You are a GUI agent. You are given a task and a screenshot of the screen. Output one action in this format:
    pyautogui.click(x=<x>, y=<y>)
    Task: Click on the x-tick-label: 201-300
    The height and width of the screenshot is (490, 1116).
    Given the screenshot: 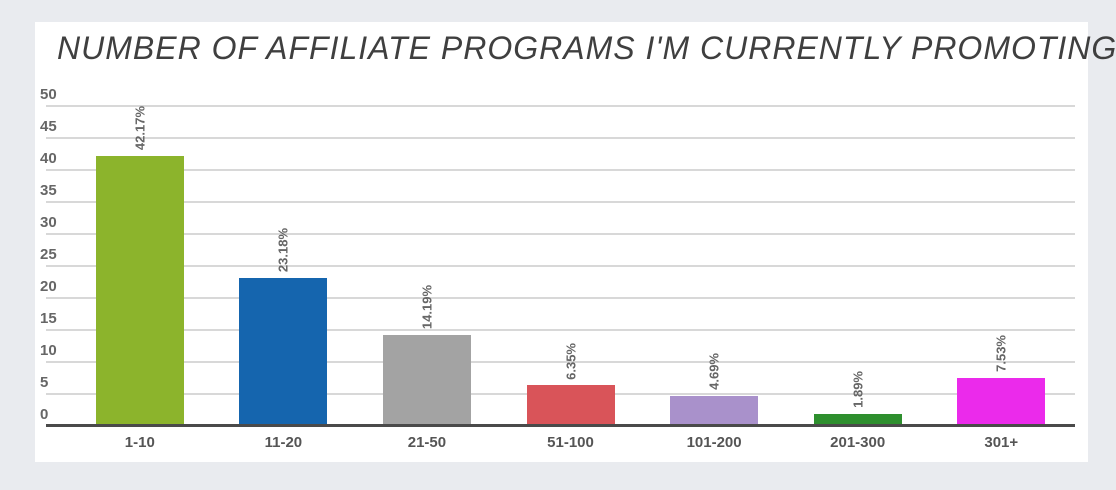 What is the action you would take?
    pyautogui.click(x=858, y=442)
    